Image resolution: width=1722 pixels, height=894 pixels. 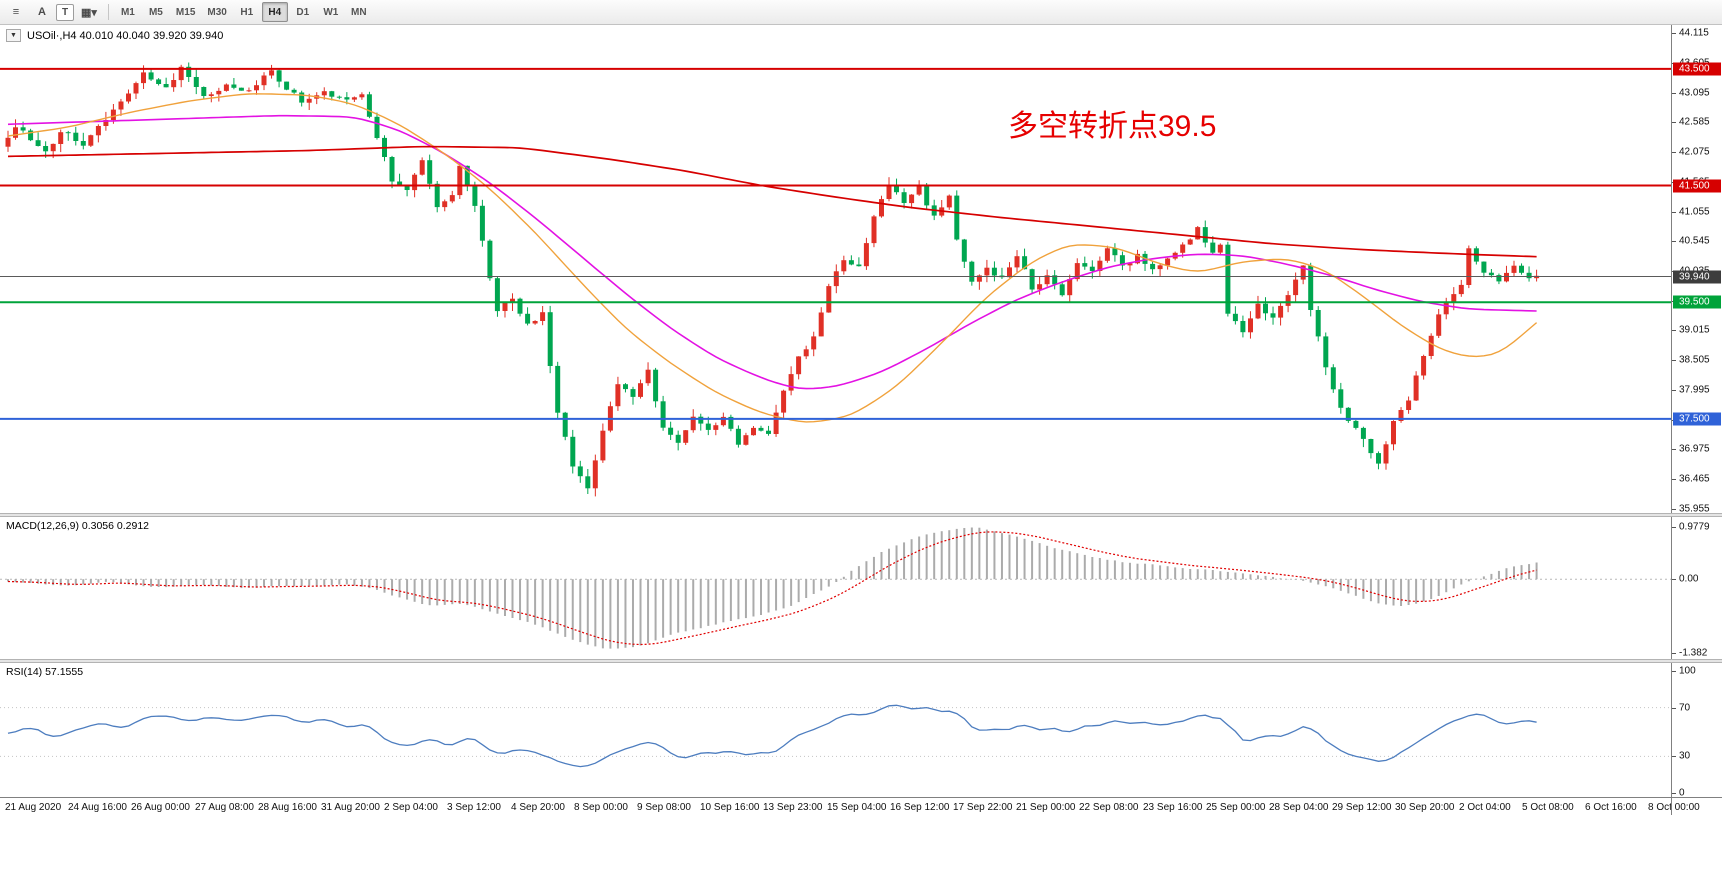 What do you see at coordinates (1694, 390) in the screenshot?
I see `price-axis-label: 37.995` at bounding box center [1694, 390].